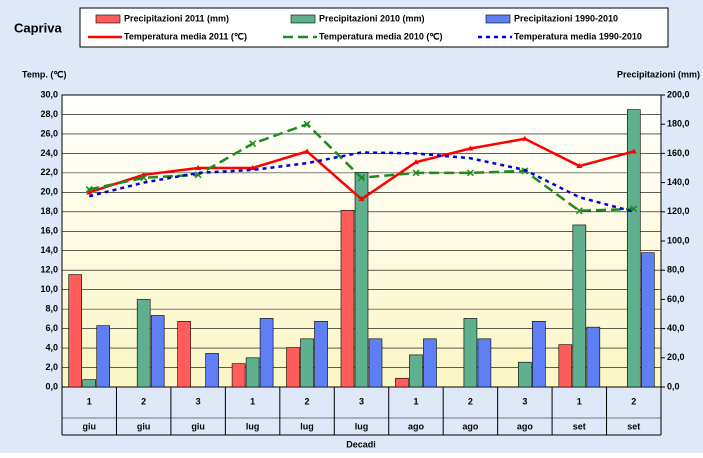 This screenshot has height=458, width=703. Describe the element at coordinates (676, 357) in the screenshot. I see `y2-tick-label: 20,0` at that location.